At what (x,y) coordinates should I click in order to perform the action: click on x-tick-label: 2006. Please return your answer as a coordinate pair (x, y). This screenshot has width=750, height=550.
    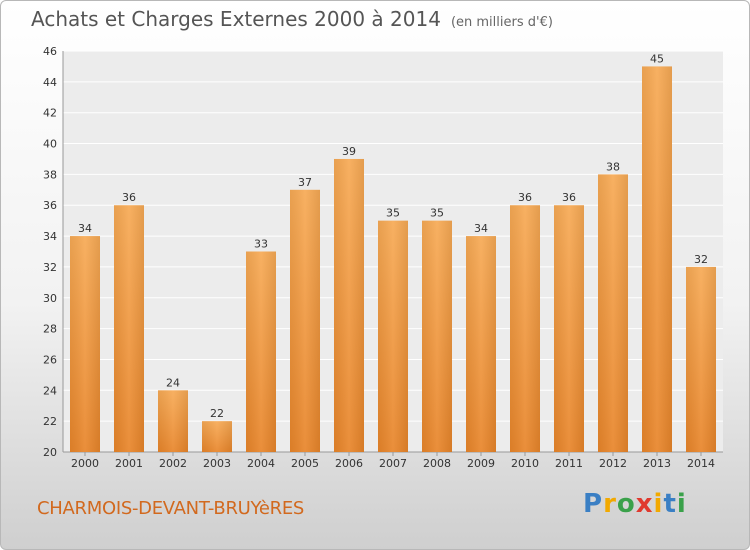
    Looking at the image, I should click on (349, 463).